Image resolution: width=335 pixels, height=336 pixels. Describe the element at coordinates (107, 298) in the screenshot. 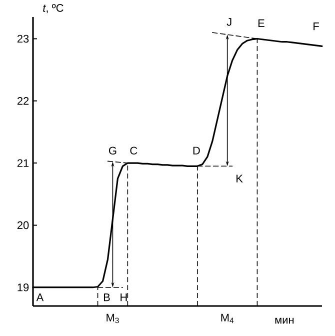

I see `annotation: B` at that location.